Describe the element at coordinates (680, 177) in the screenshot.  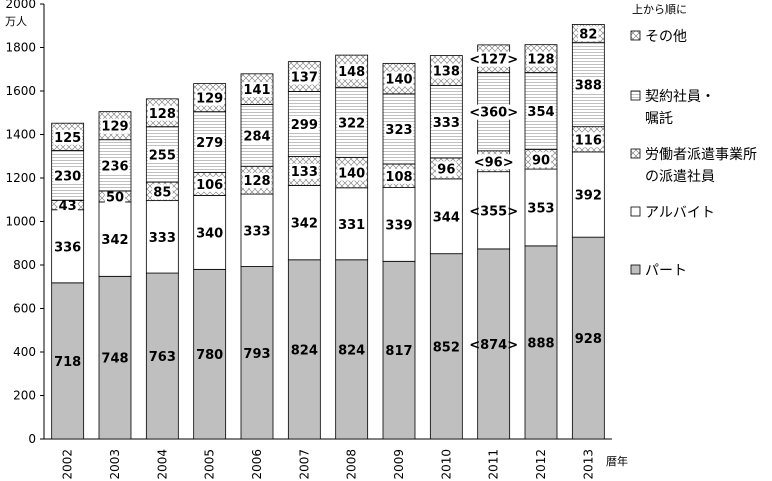
I see `legend-label: の派遣社員` at that location.